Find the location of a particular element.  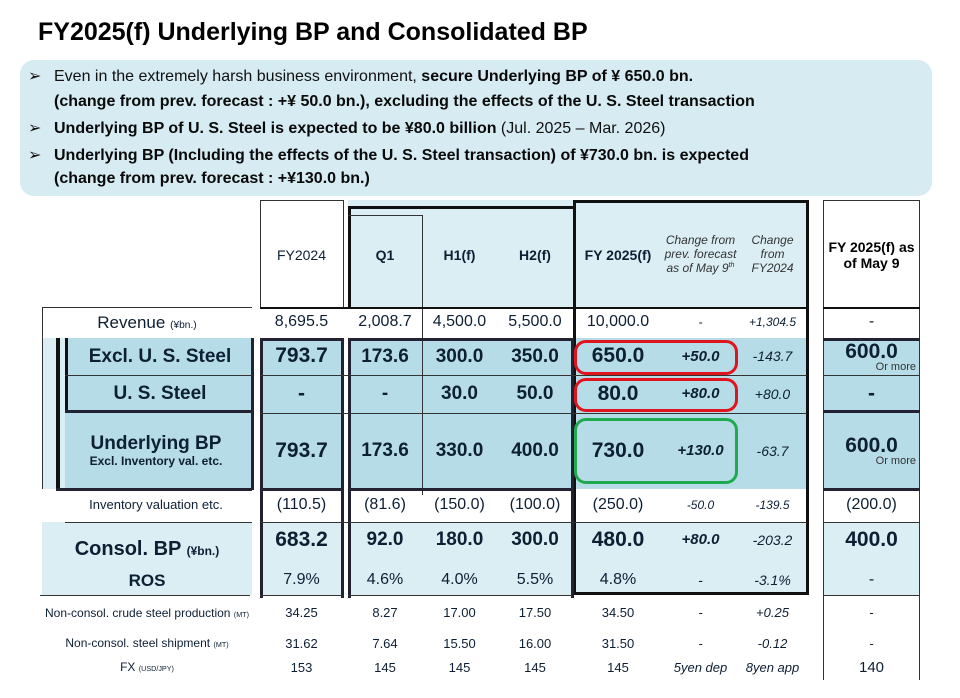

row-label-text: Inventory valuation etc. is located at coordinates (156, 505).